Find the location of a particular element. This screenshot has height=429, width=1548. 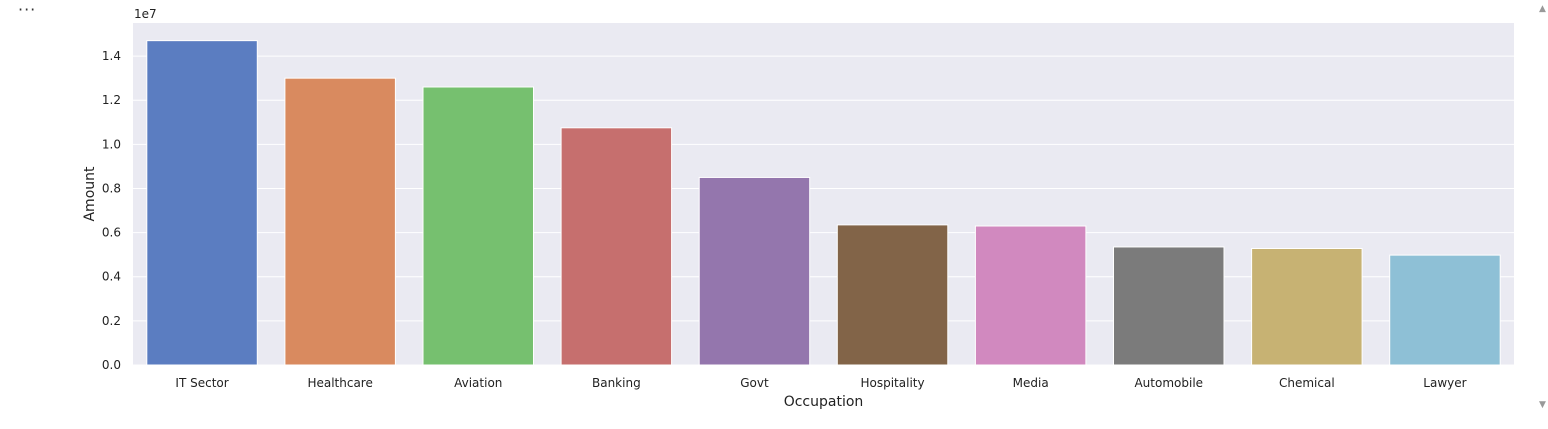

y-tick-label: 0.2 is located at coordinates (111, 321).